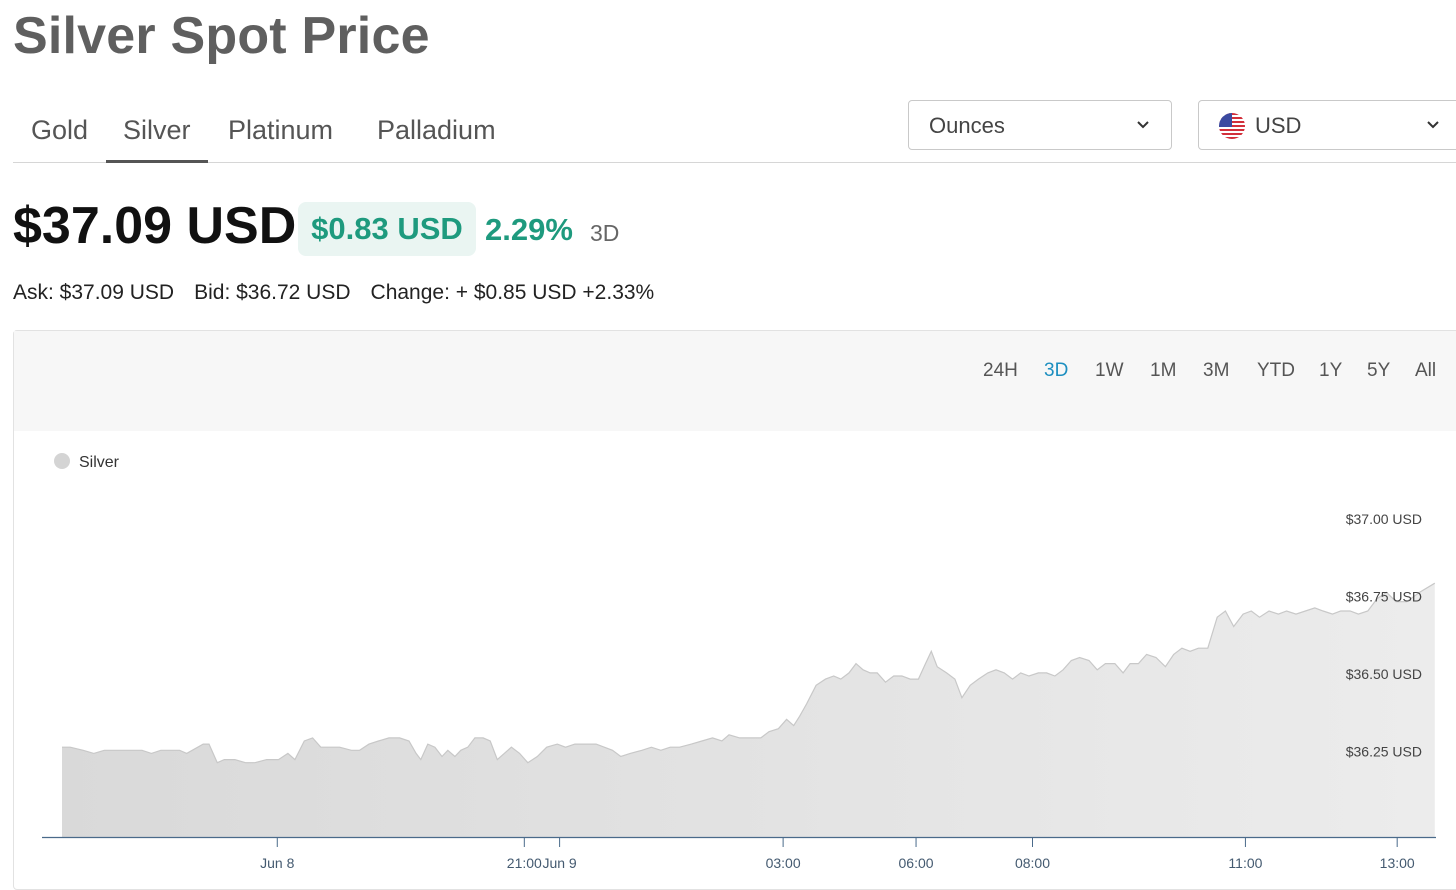  I want to click on currency-select: USD, so click(1327, 125).